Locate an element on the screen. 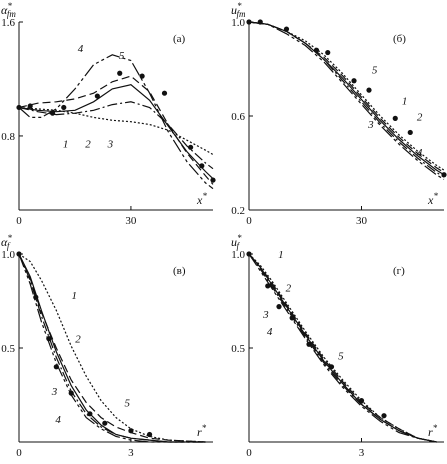  y-axis-label: α* f is located at coordinates (6, 242).